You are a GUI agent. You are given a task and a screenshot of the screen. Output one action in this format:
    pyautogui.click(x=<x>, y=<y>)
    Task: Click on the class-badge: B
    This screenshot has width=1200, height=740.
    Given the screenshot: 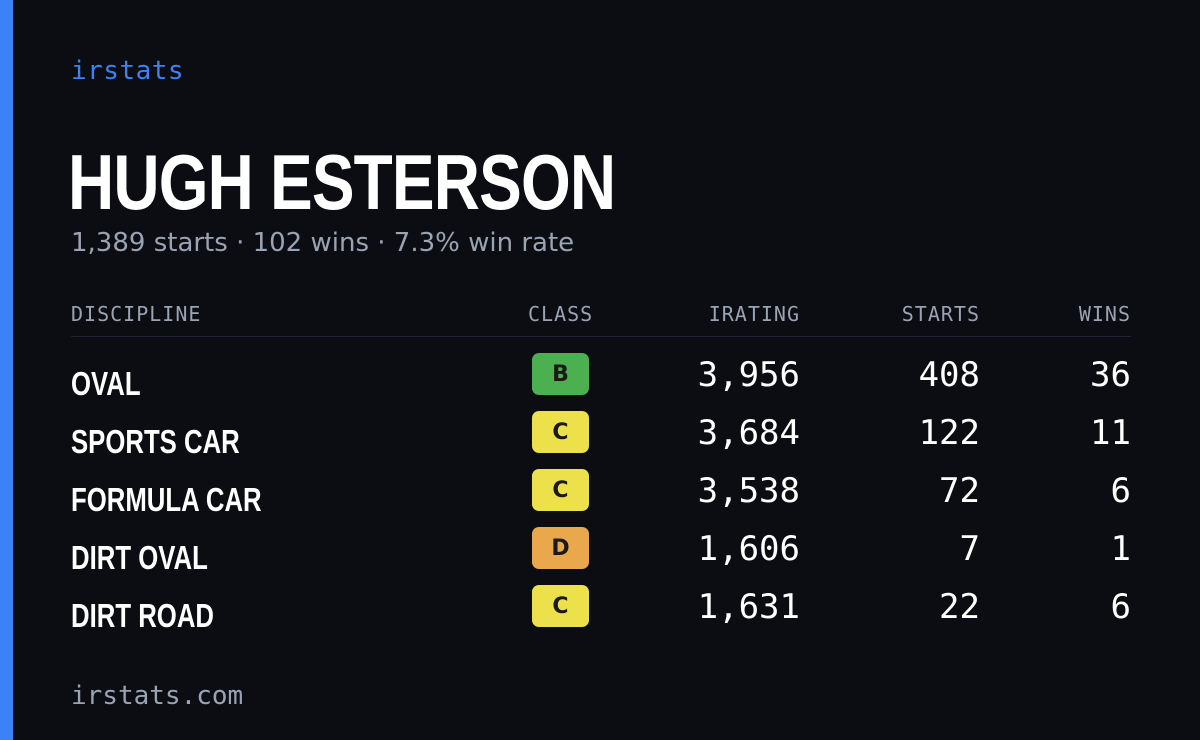 What is the action you would take?
    pyautogui.click(x=560, y=374)
    